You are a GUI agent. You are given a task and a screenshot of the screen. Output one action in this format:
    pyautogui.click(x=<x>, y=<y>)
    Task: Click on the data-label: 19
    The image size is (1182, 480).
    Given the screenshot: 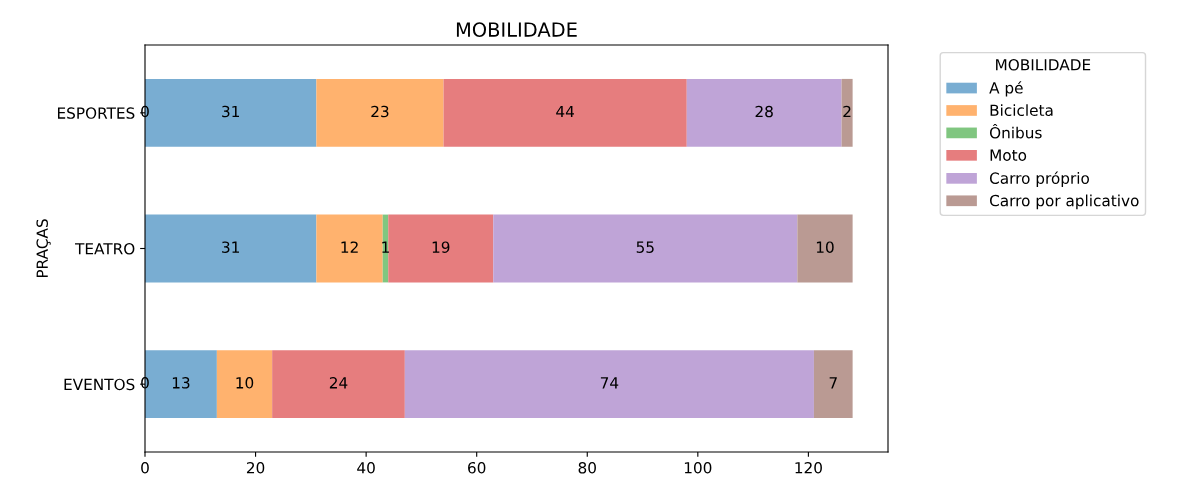 What is the action you would take?
    pyautogui.click(x=441, y=247)
    